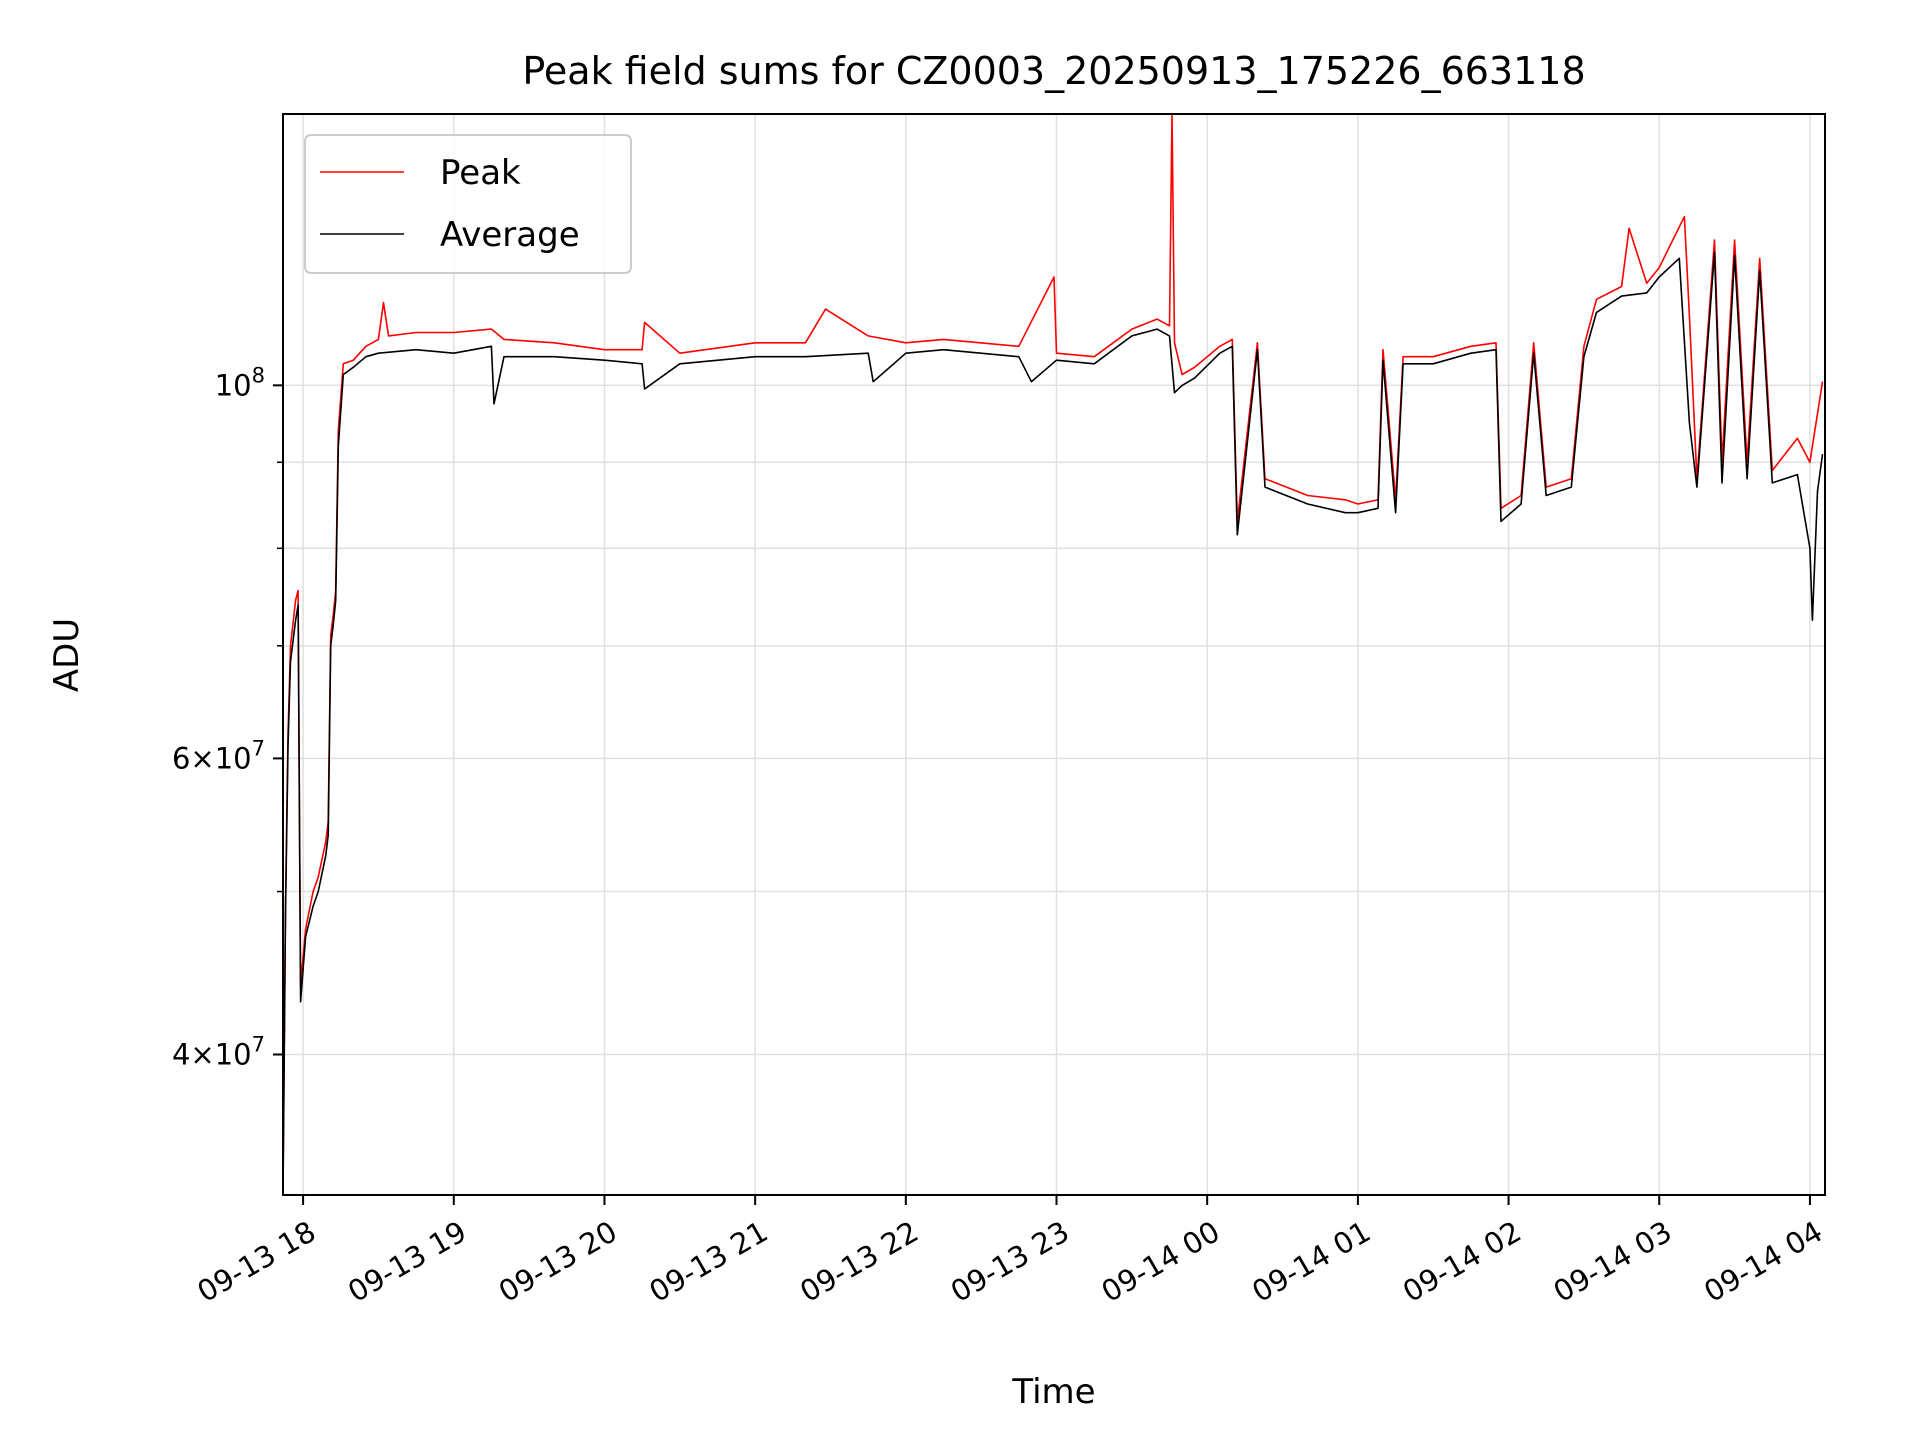 The image size is (1920, 1445). I want to click on y-tick-label: 4×107, so click(218, 1052).